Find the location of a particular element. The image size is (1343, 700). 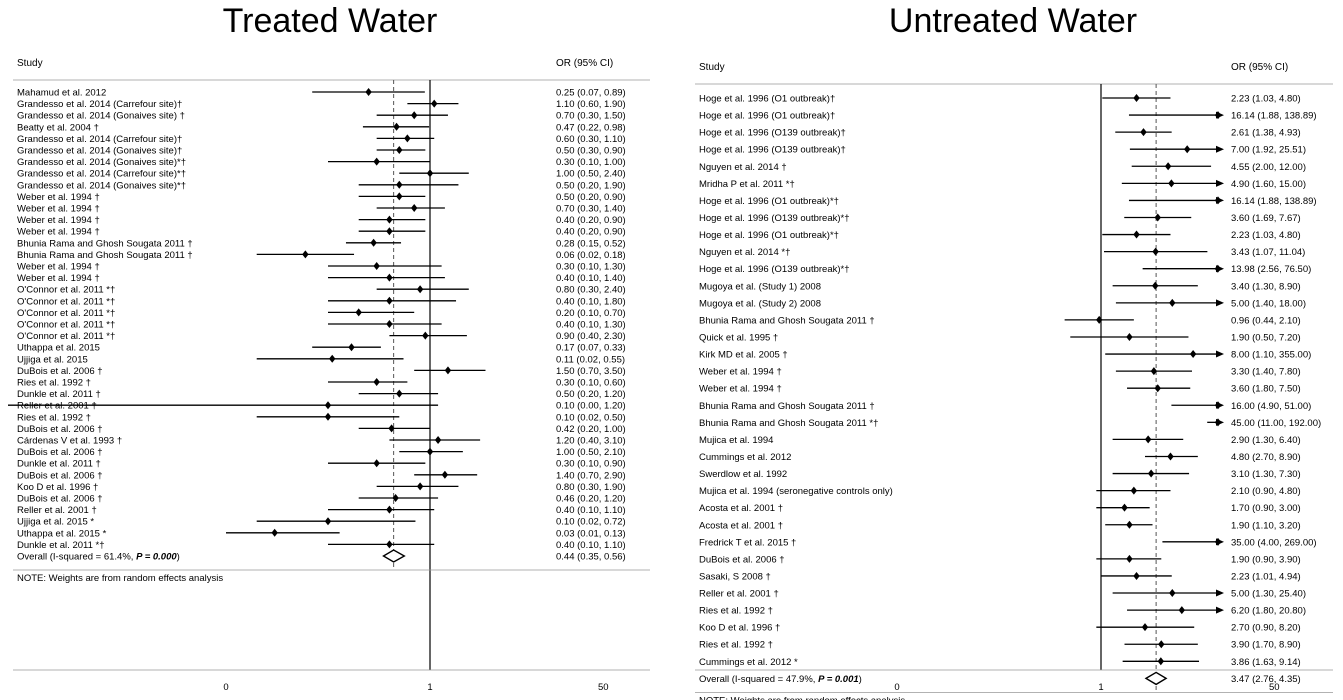

study-label: Mridha P et al. 2011 *† is located at coordinates (747, 184).